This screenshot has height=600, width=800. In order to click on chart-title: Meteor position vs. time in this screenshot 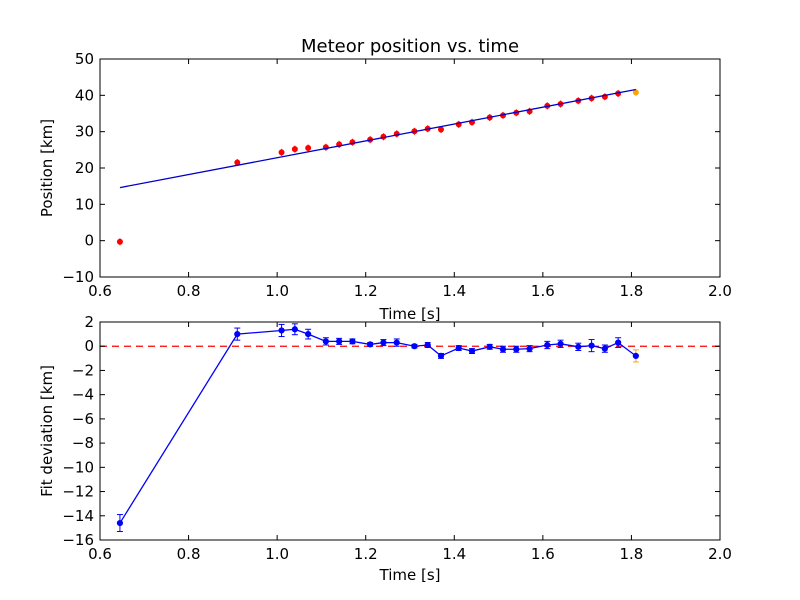, I will do `click(410, 46)`.